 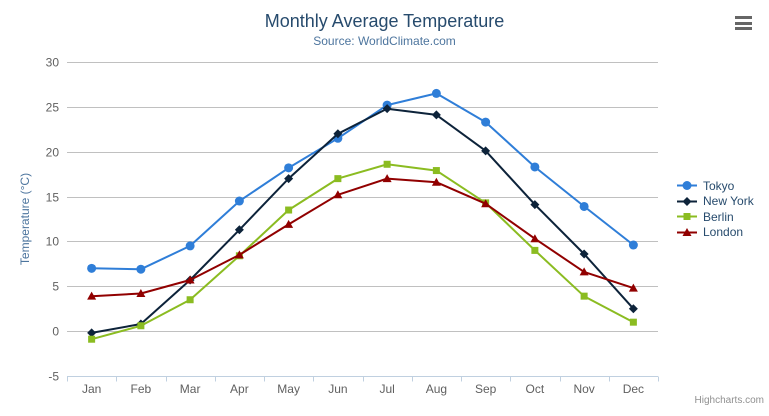 I want to click on point-london-oct, so click(x=535, y=238).